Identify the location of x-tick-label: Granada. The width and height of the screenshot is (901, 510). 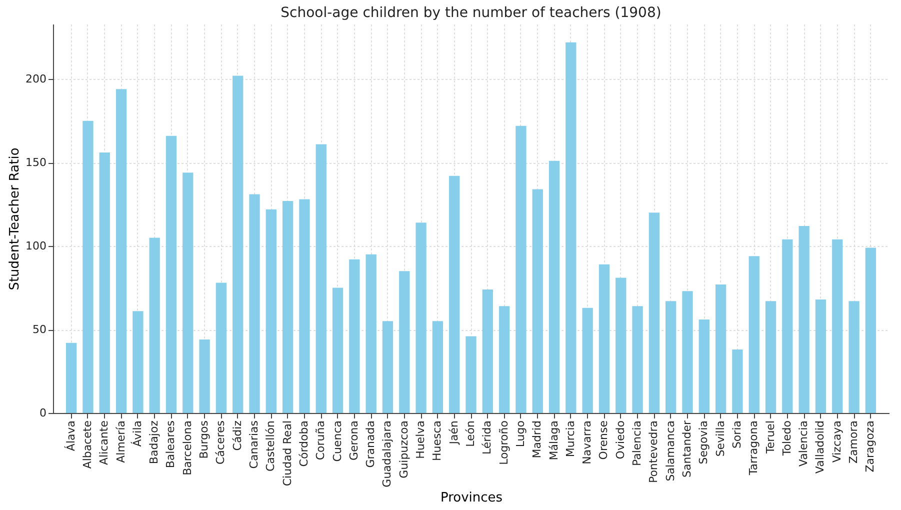
(371, 444).